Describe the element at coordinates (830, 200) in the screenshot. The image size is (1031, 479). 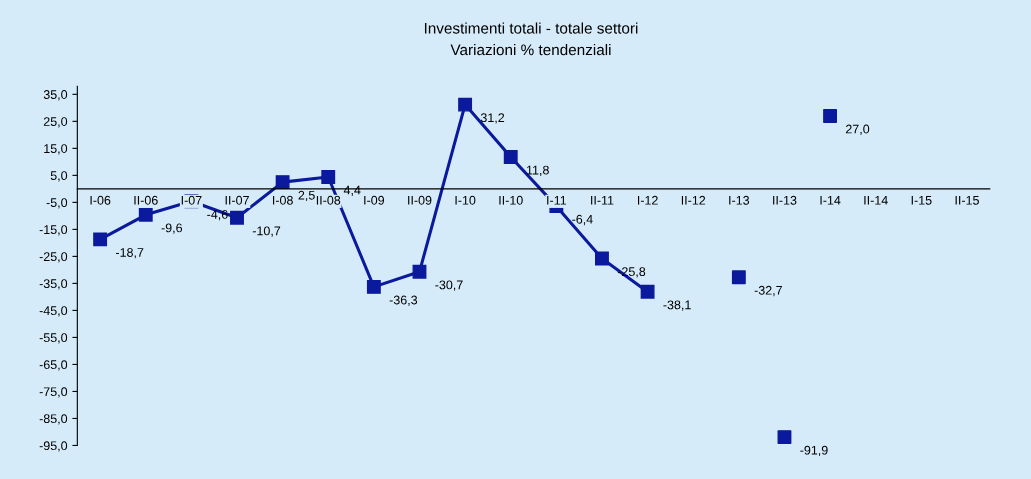
I see `x-tick-label: I-14` at that location.